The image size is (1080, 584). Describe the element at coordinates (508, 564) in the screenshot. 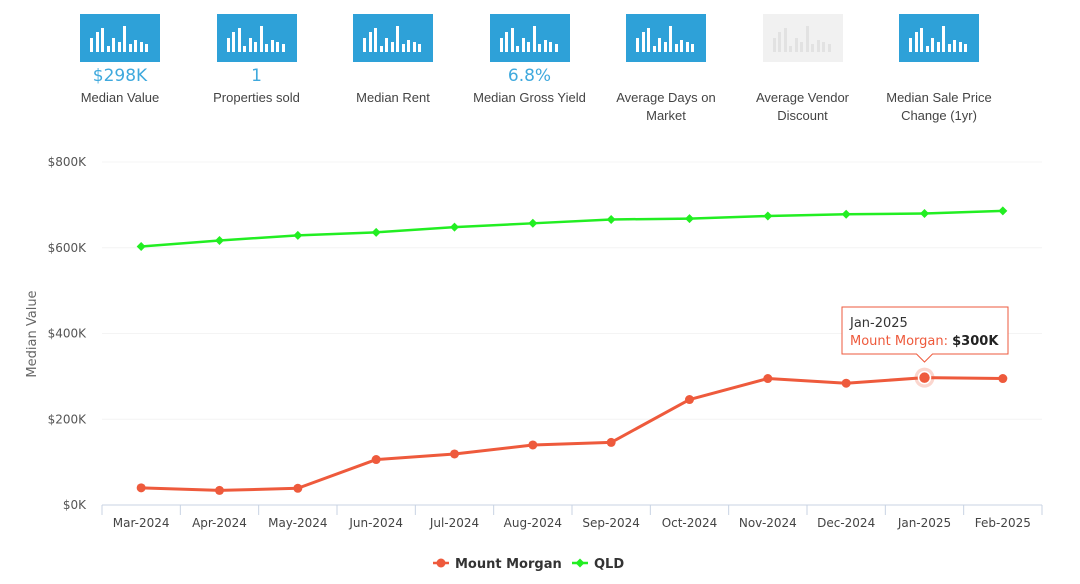

I see `legend-label: Mount Morgan` at that location.